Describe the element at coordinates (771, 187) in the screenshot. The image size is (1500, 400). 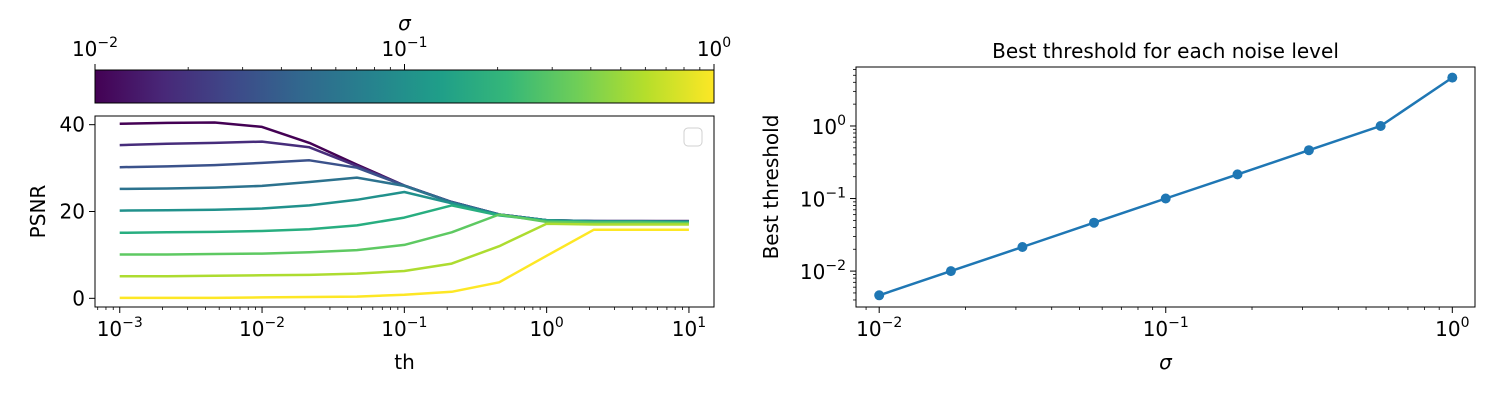
I see `threshold-y-axis-label: Best threshold` at that location.